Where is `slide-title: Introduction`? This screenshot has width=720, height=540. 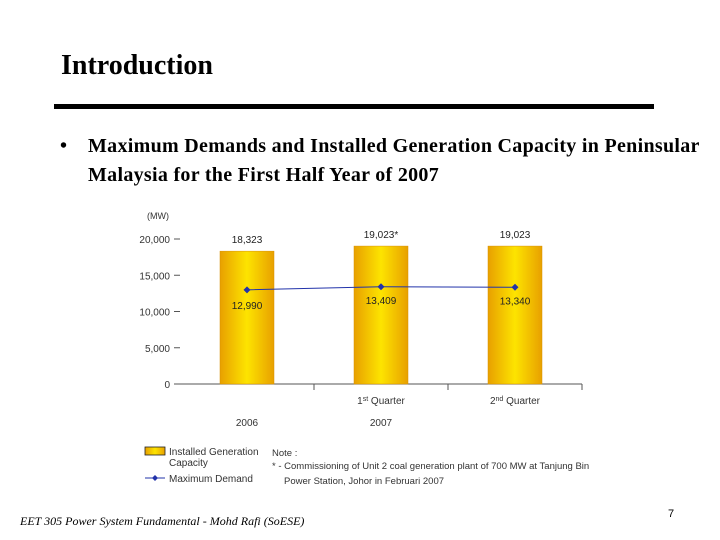
slide-title: Introduction is located at coordinates (137, 65).